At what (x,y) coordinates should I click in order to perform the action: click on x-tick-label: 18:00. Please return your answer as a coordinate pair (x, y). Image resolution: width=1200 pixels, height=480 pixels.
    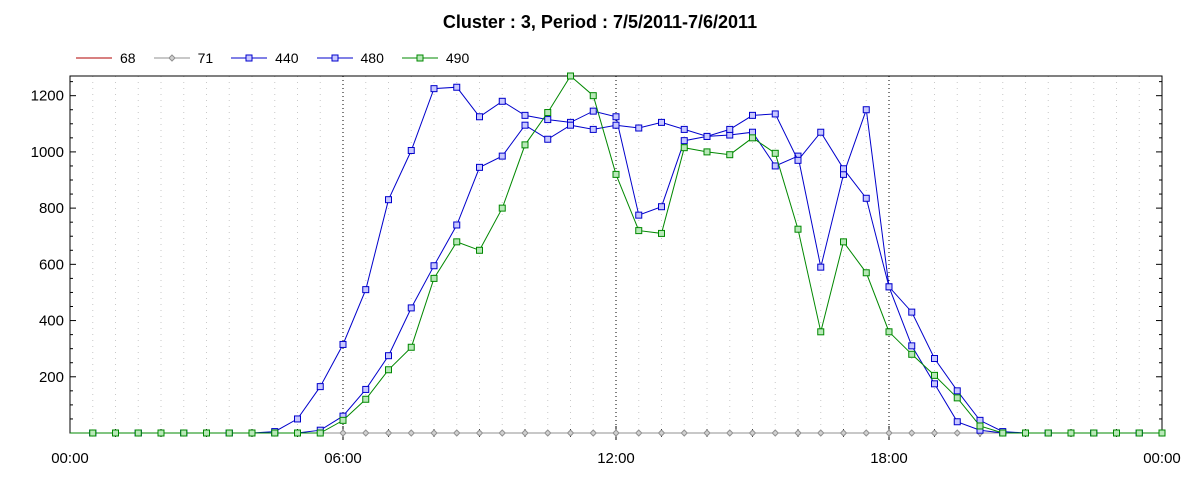
    Looking at the image, I should click on (889, 458).